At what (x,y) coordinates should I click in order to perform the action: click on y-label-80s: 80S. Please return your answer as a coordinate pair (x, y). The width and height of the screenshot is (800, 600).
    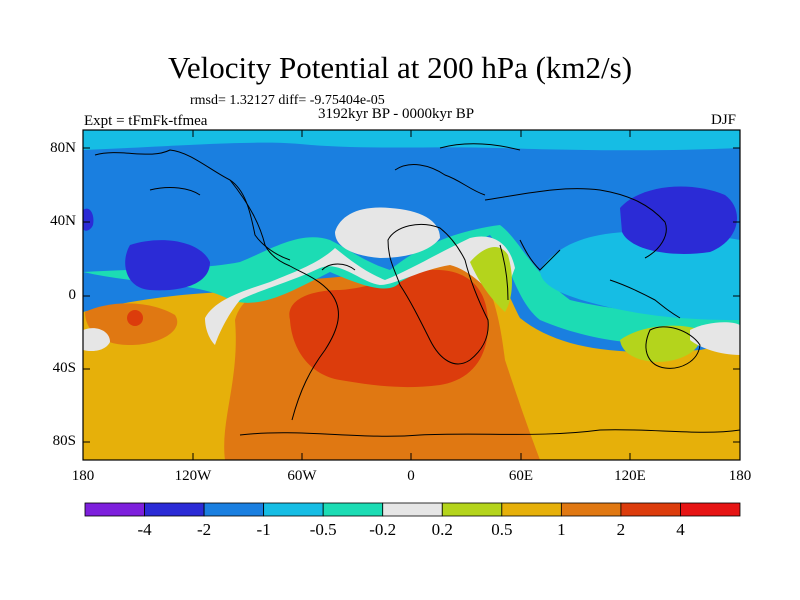
    Looking at the image, I should click on (64, 441).